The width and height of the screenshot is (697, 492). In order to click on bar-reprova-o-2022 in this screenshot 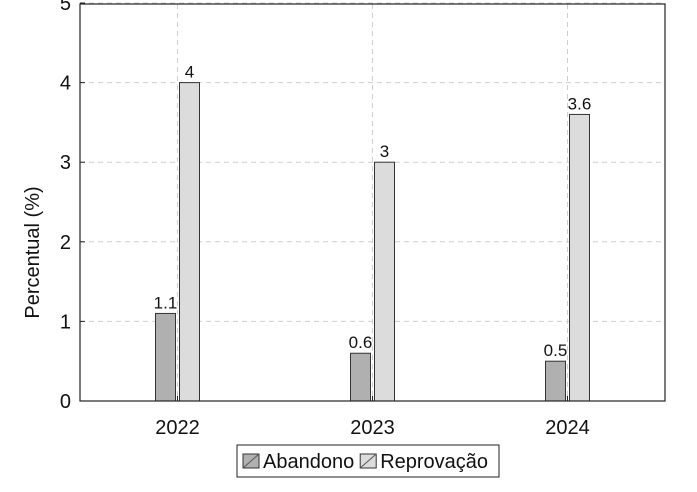, I will do `click(189, 242)`.